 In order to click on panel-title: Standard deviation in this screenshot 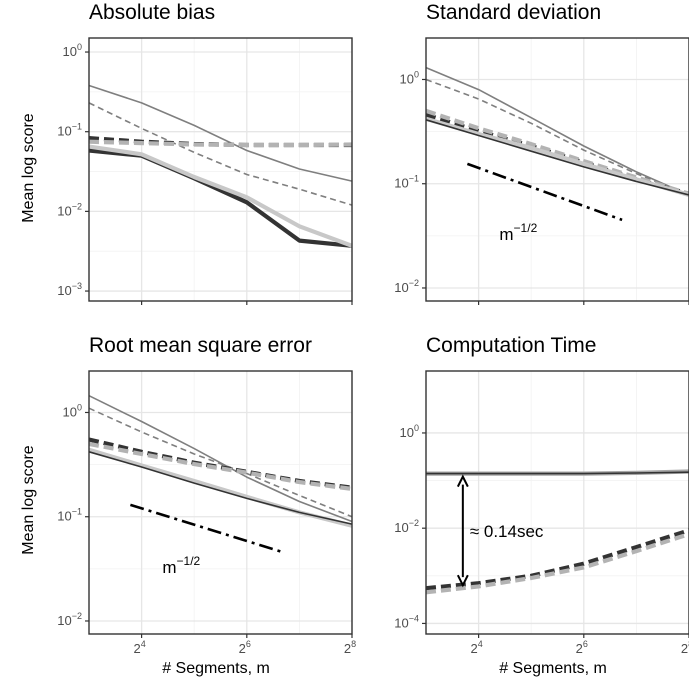, I will do `click(513, 12)`.